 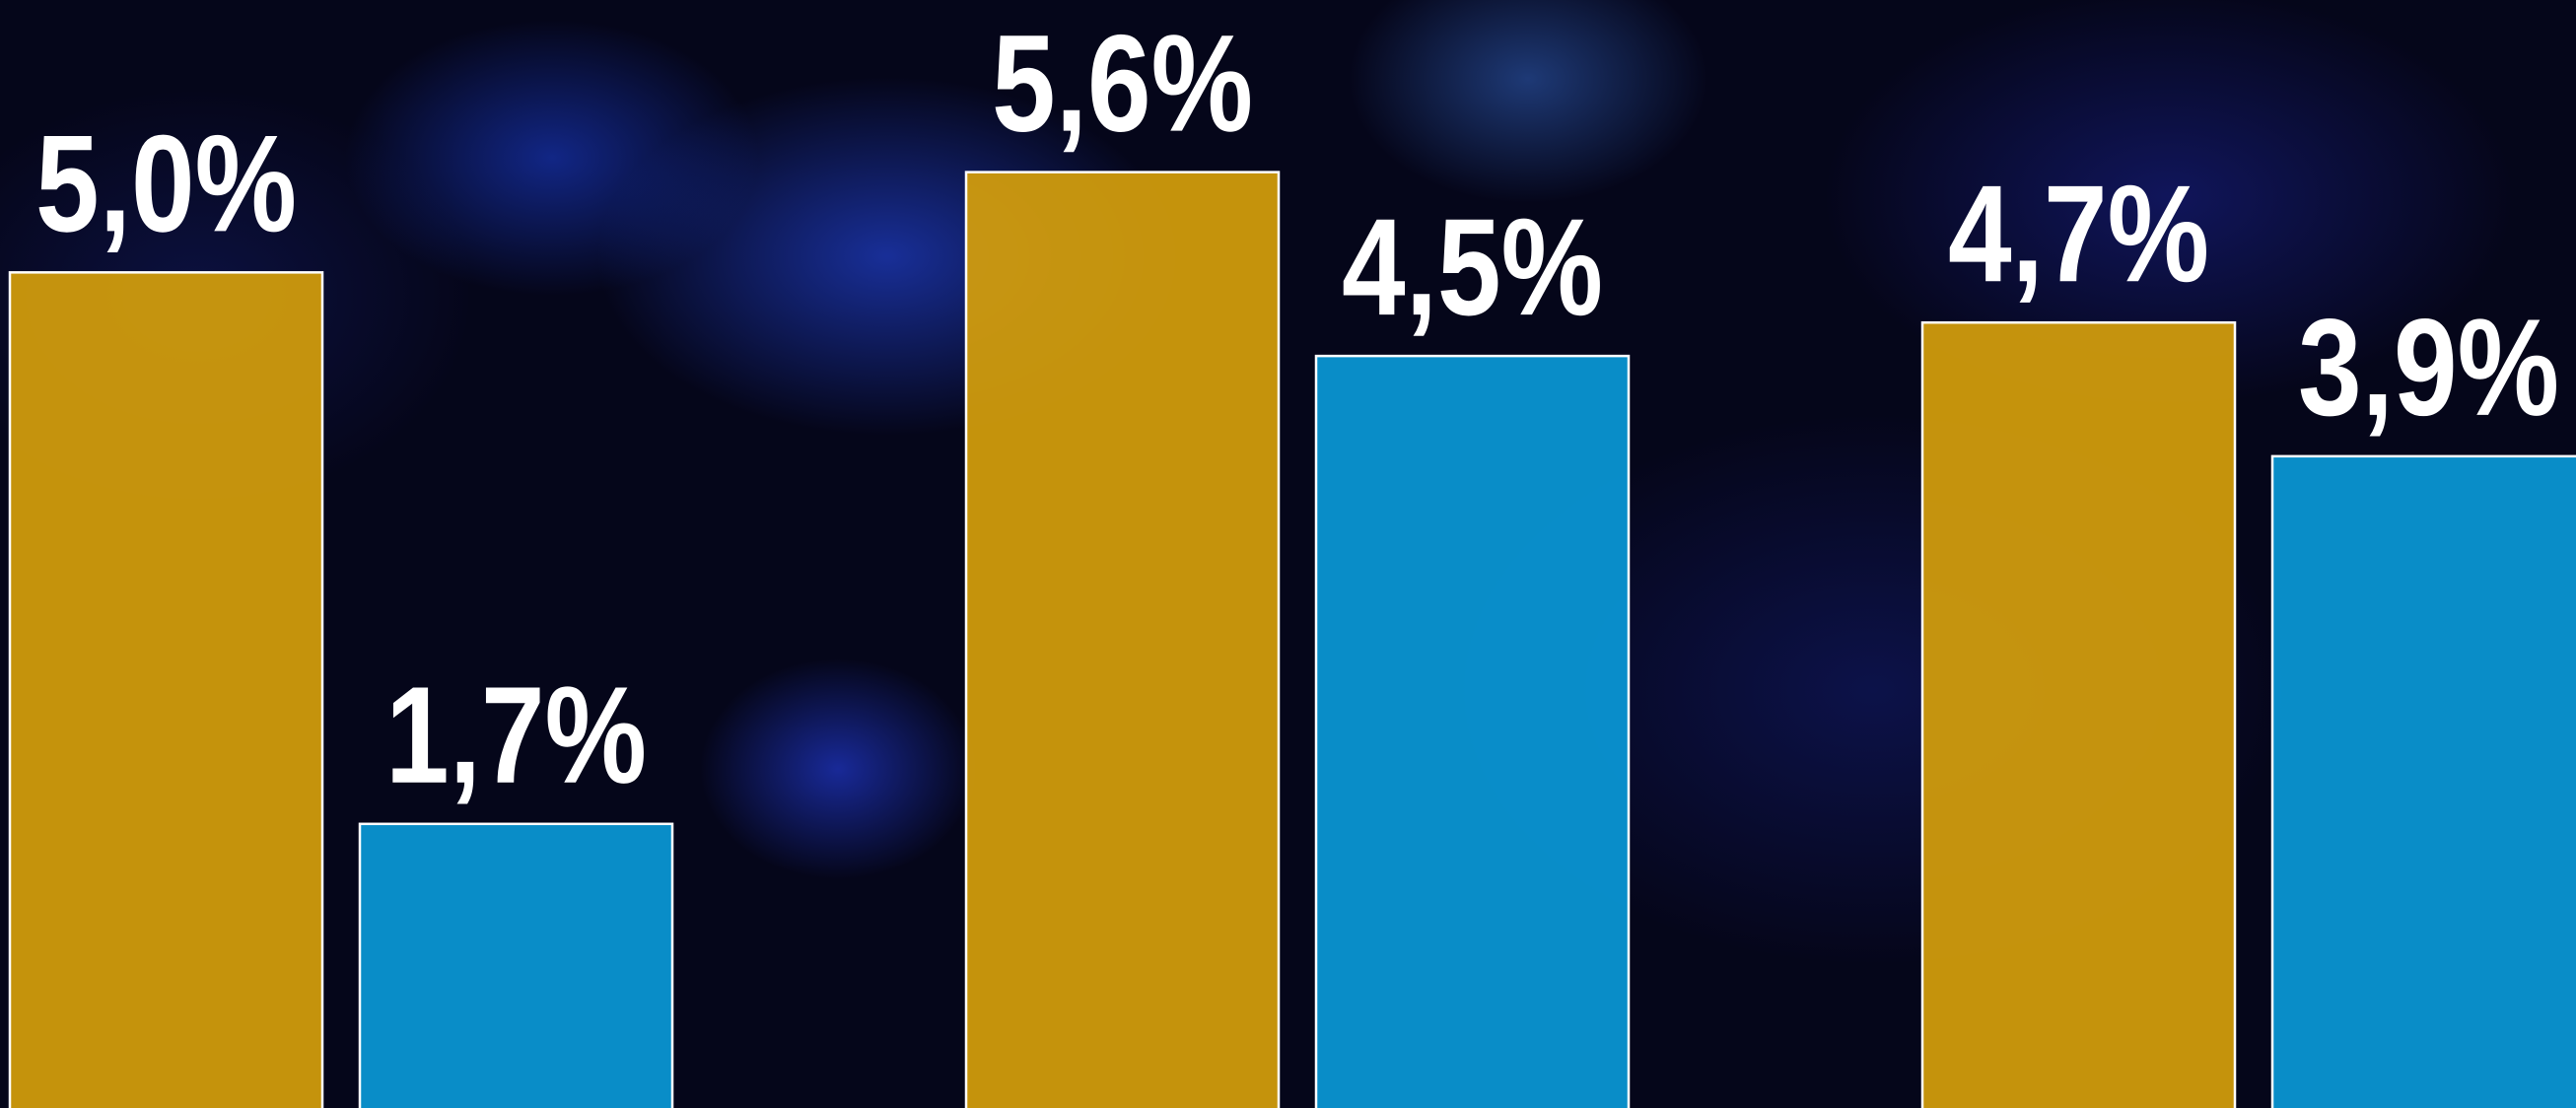 What do you see at coordinates (166, 183) in the screenshot?
I see `value-label: 5,0%` at bounding box center [166, 183].